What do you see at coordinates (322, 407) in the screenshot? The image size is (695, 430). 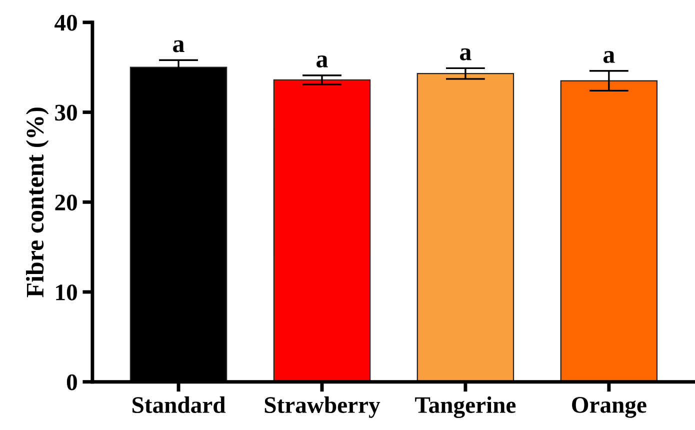 I see `x-tick-label: Strawberry` at bounding box center [322, 407].